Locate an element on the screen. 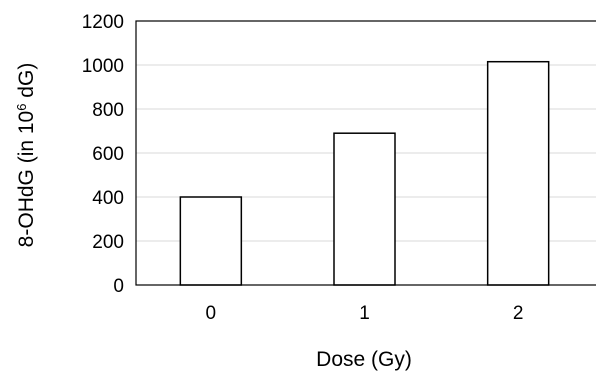  x-tick-label: 1 is located at coordinates (364, 313).